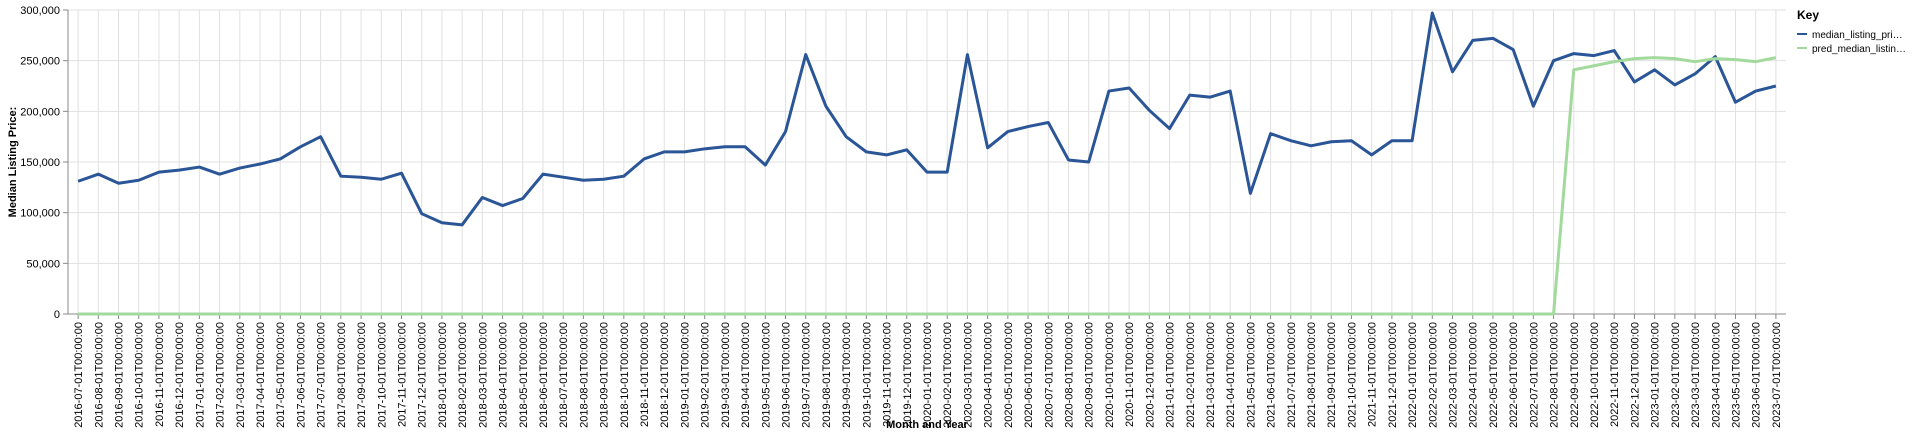 Image resolution: width=1920 pixels, height=434 pixels. What do you see at coordinates (140, 375) in the screenshot?
I see `x-tick-label: 2016-10-01T00:00:00` at bounding box center [140, 375].